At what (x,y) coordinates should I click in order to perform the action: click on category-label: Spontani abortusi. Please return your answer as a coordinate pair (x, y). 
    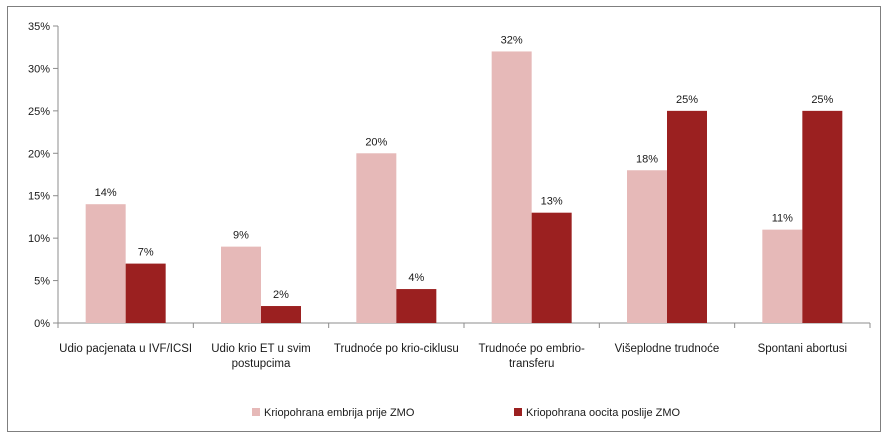
    Looking at the image, I should click on (803, 349).